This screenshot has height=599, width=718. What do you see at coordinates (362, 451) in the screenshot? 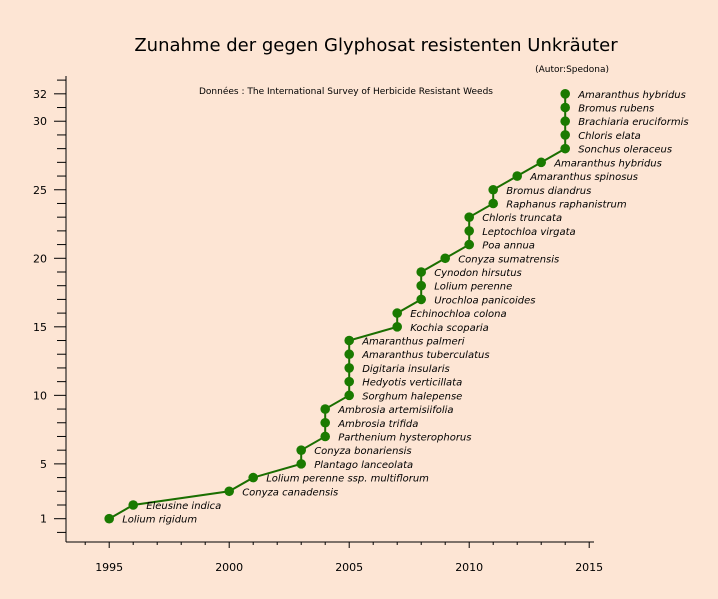
I see `data-label: Conyza bonariensis` at bounding box center [362, 451].